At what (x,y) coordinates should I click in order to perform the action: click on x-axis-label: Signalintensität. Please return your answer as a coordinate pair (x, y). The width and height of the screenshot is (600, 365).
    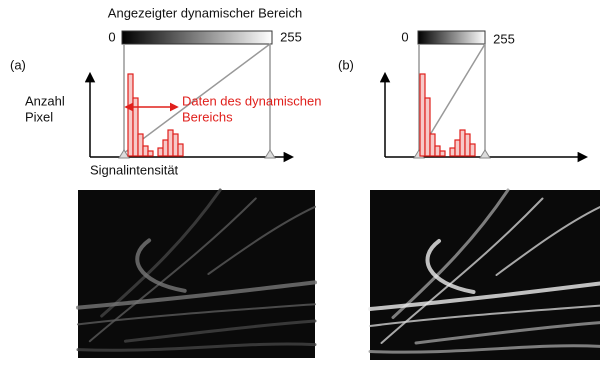
    Looking at the image, I should click on (134, 169).